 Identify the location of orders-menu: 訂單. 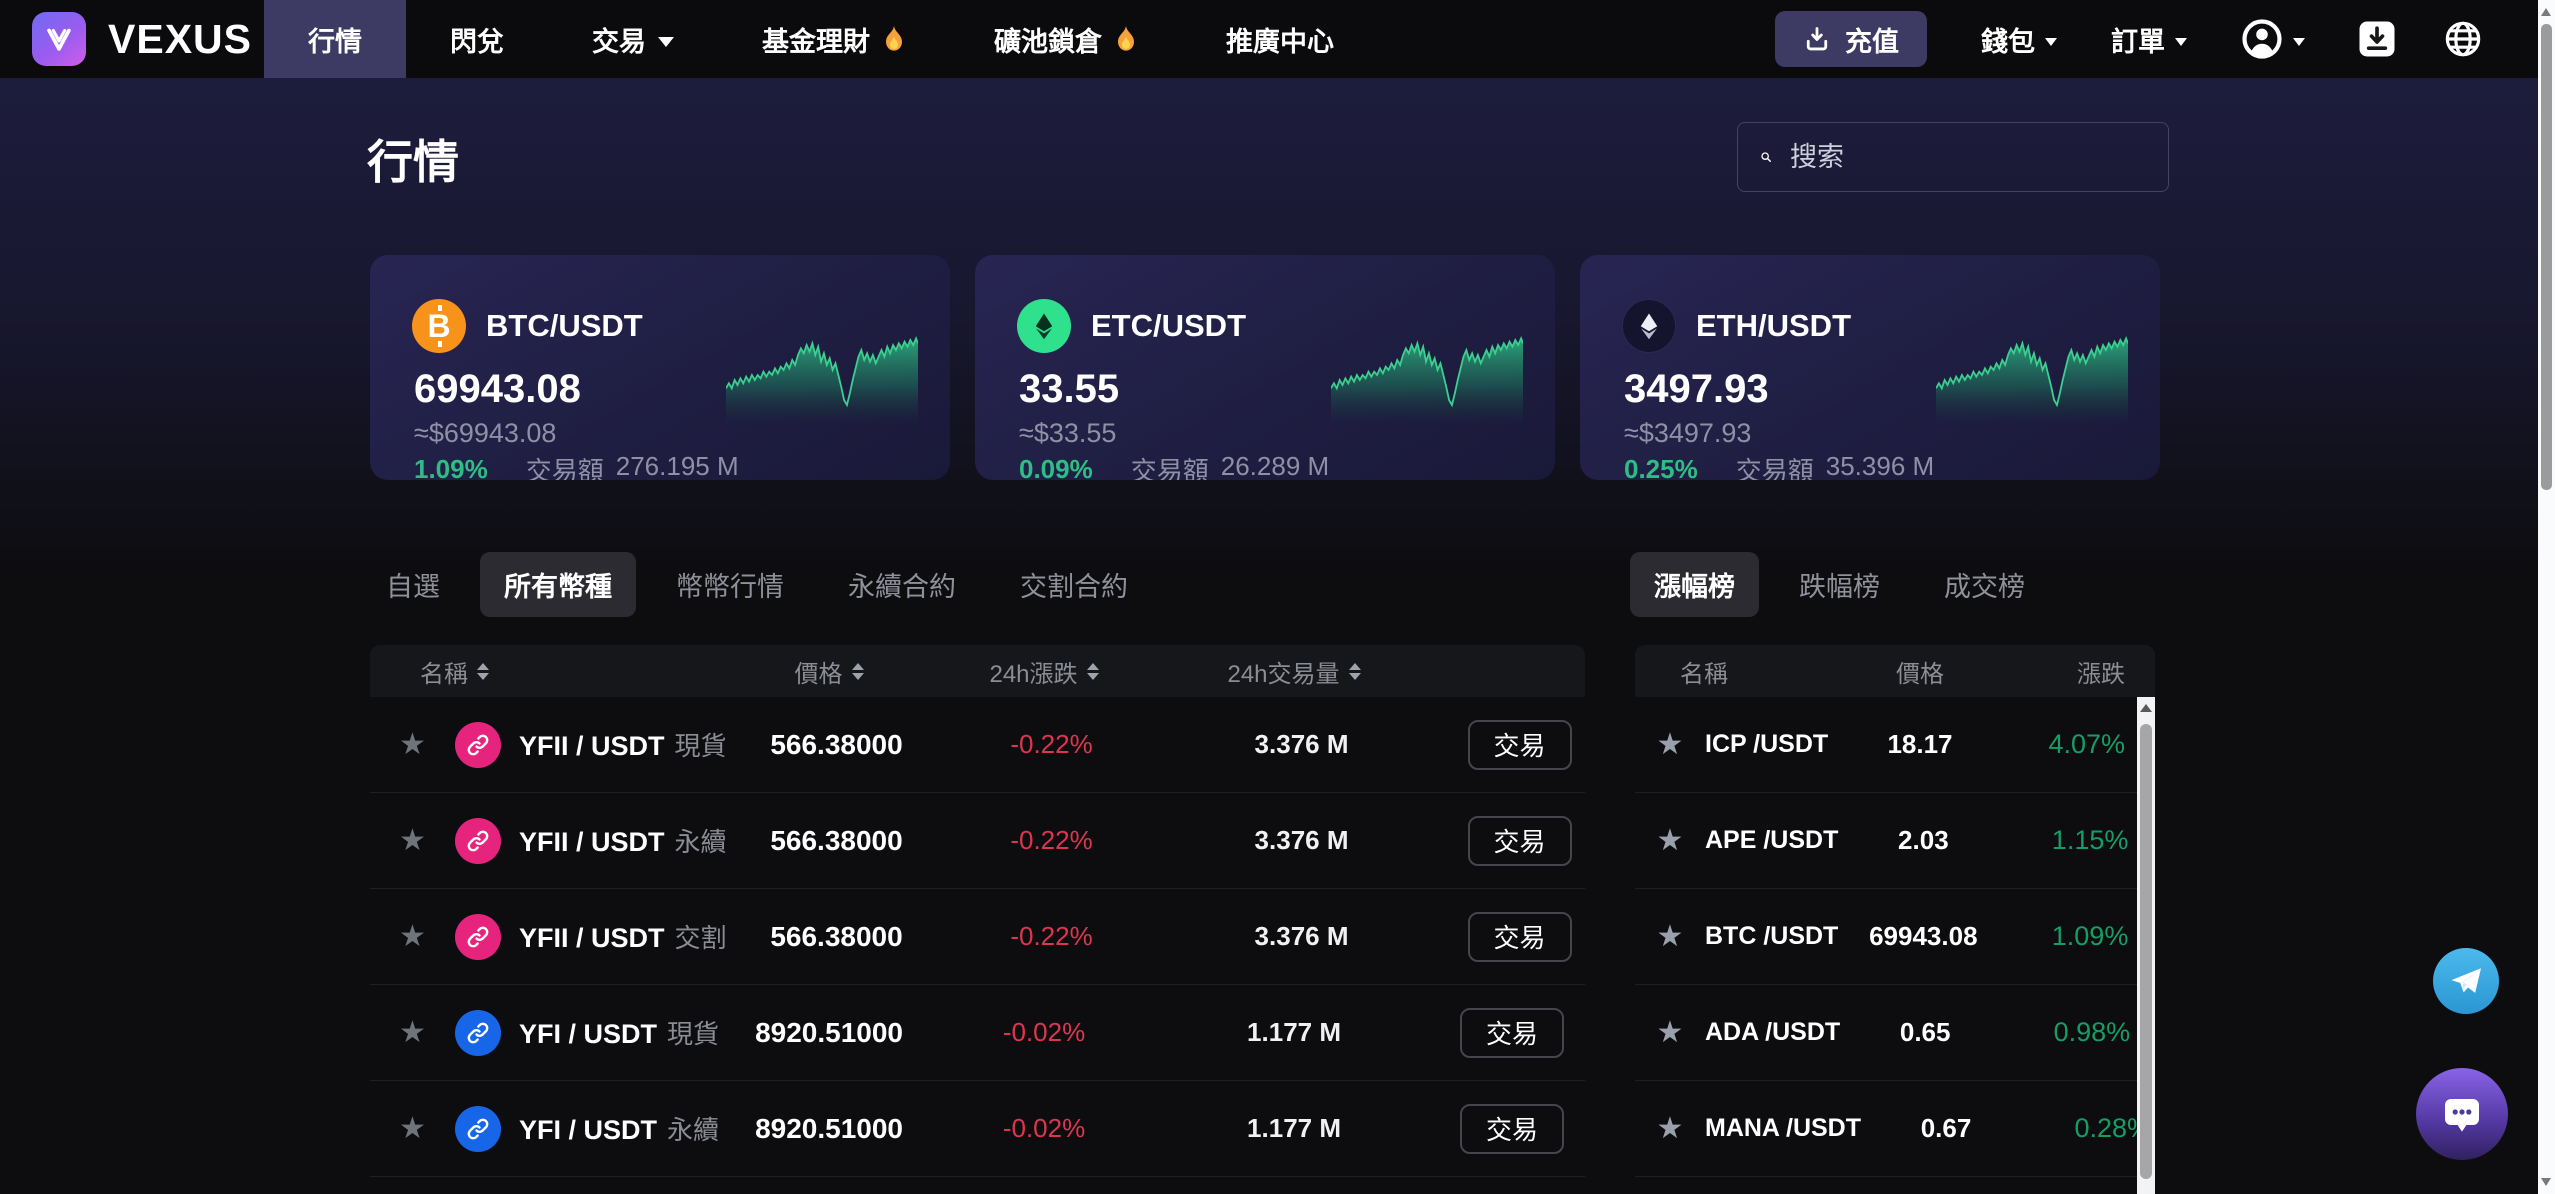
(2149, 39).